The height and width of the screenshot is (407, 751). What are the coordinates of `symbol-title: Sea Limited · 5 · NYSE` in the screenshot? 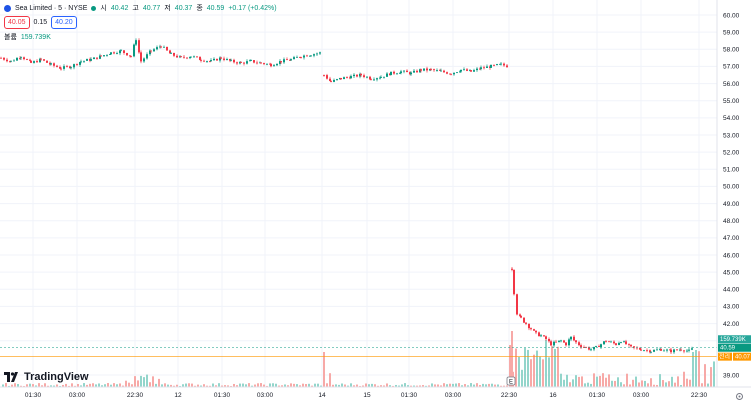 It's located at (51, 8).